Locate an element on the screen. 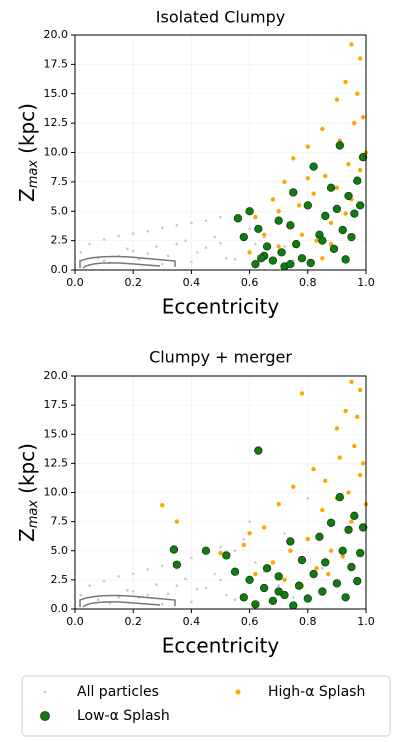 The image size is (400, 742). y-tick-label: 17.5 is located at coordinates (56, 404).